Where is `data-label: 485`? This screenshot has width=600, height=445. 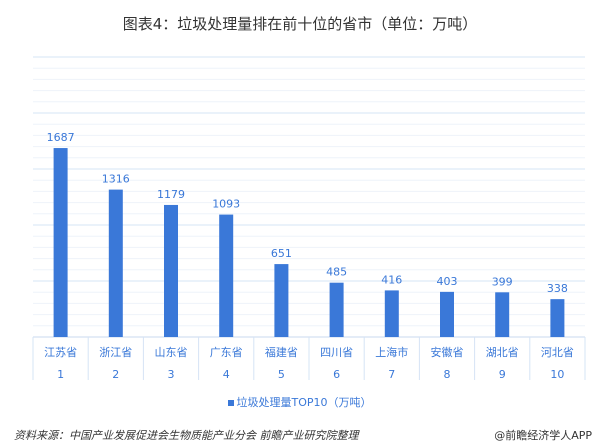 data-label: 485 is located at coordinates (336, 272).